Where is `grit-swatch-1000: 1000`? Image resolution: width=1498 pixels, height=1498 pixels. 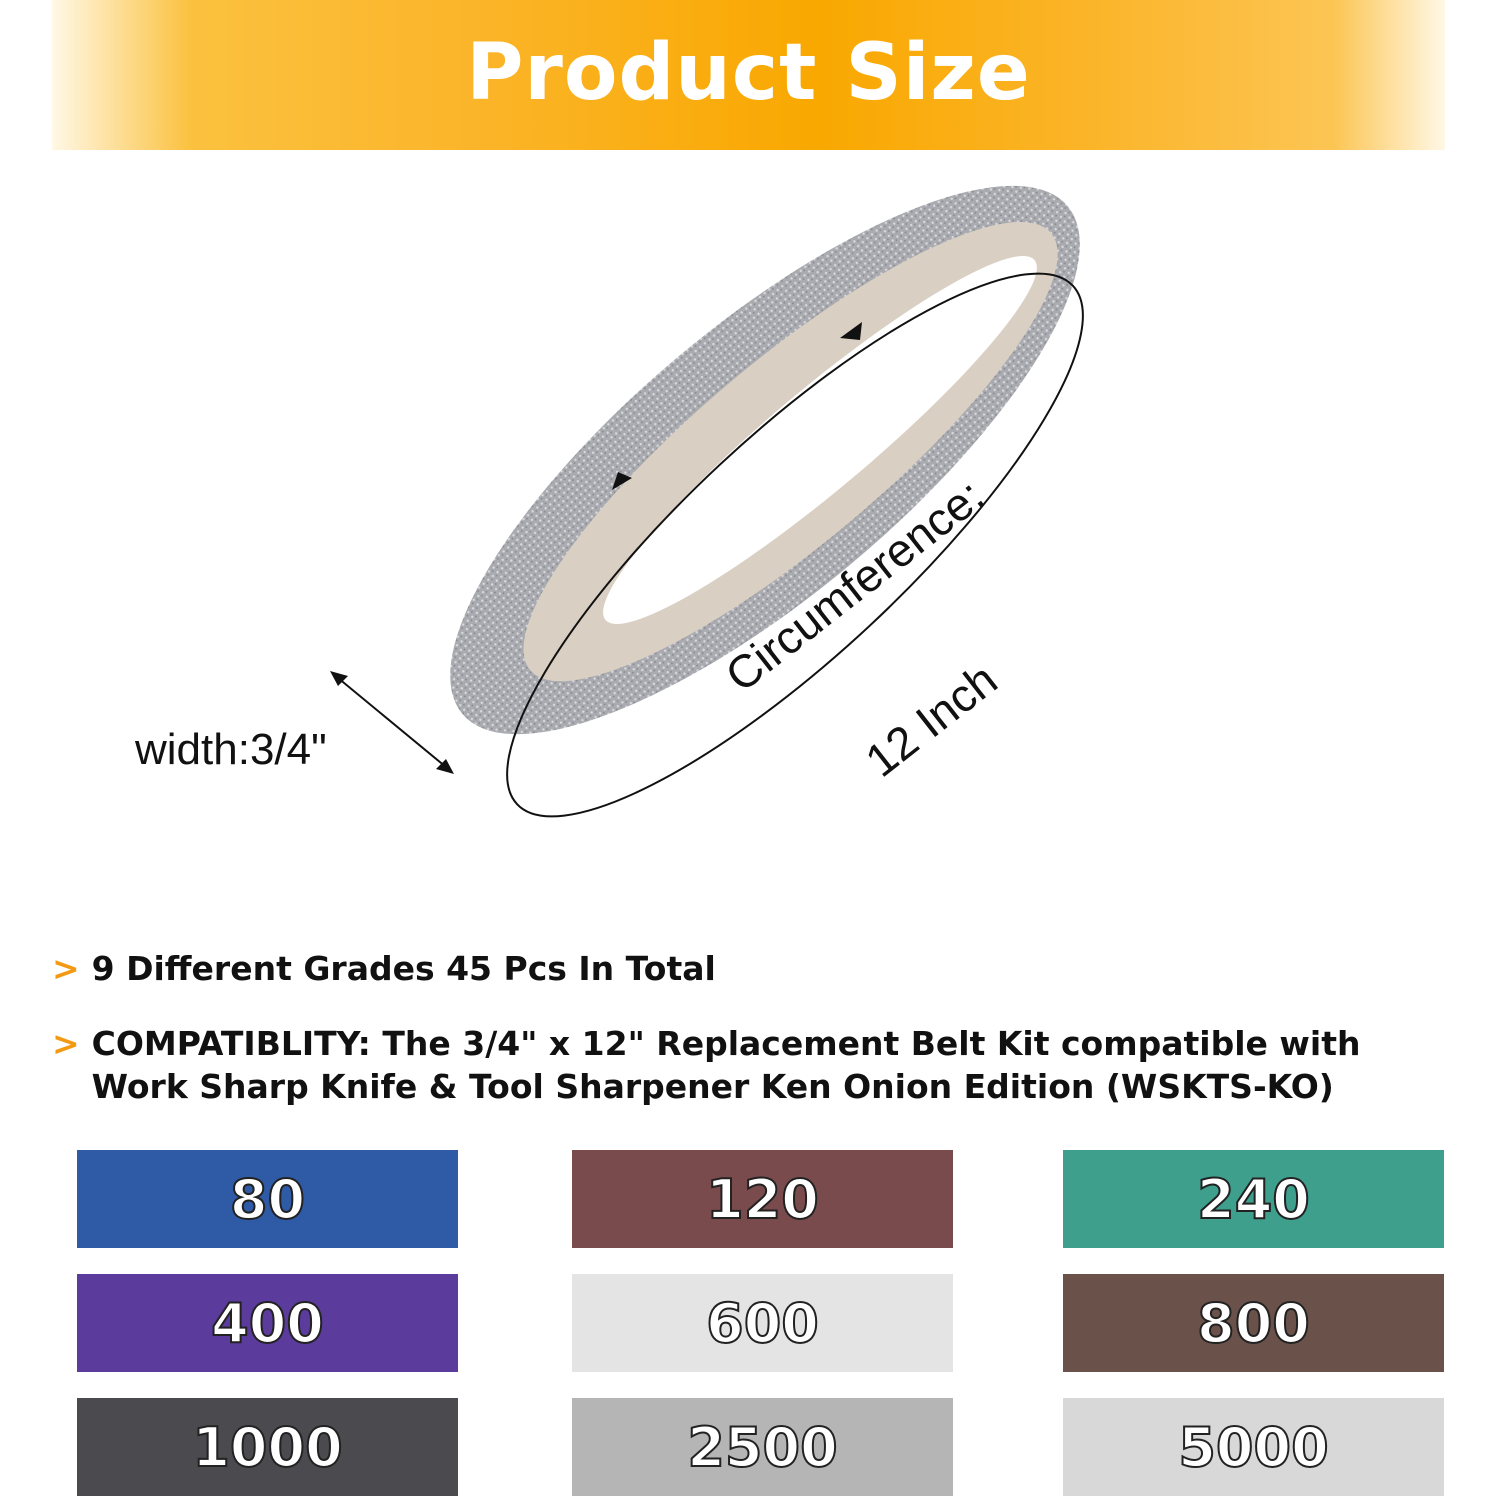
grit-swatch-1000: 1000 is located at coordinates (267, 1447).